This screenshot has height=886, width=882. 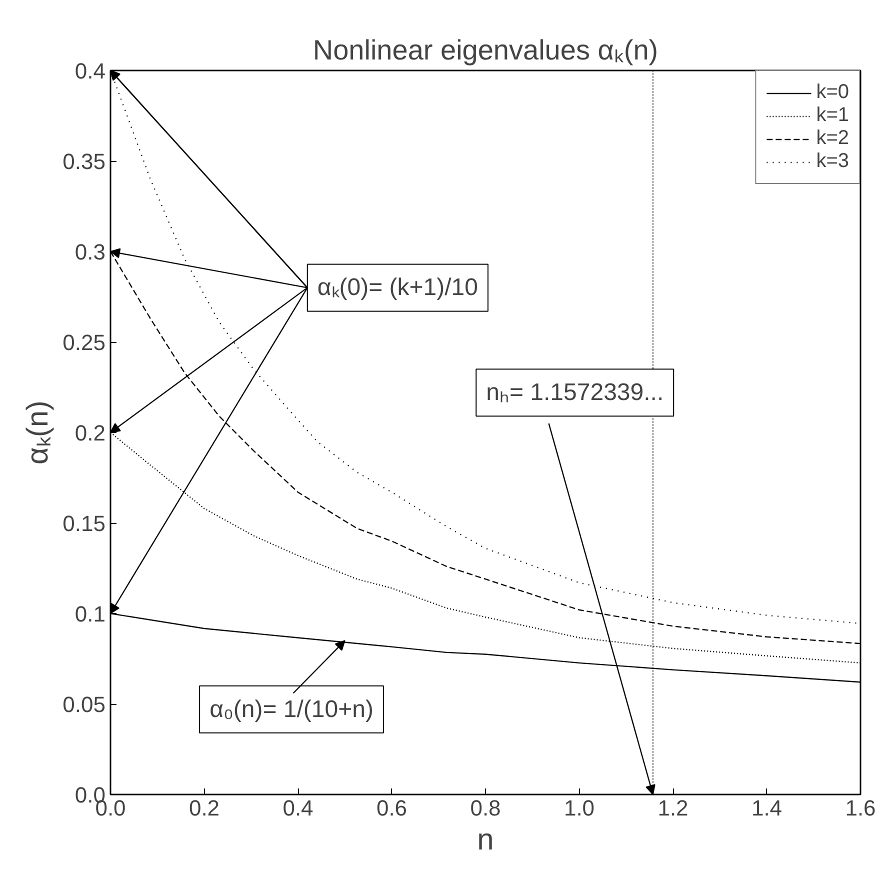 What do you see at coordinates (766, 808) in the screenshot?
I see `x-tick-label: 1.4` at bounding box center [766, 808].